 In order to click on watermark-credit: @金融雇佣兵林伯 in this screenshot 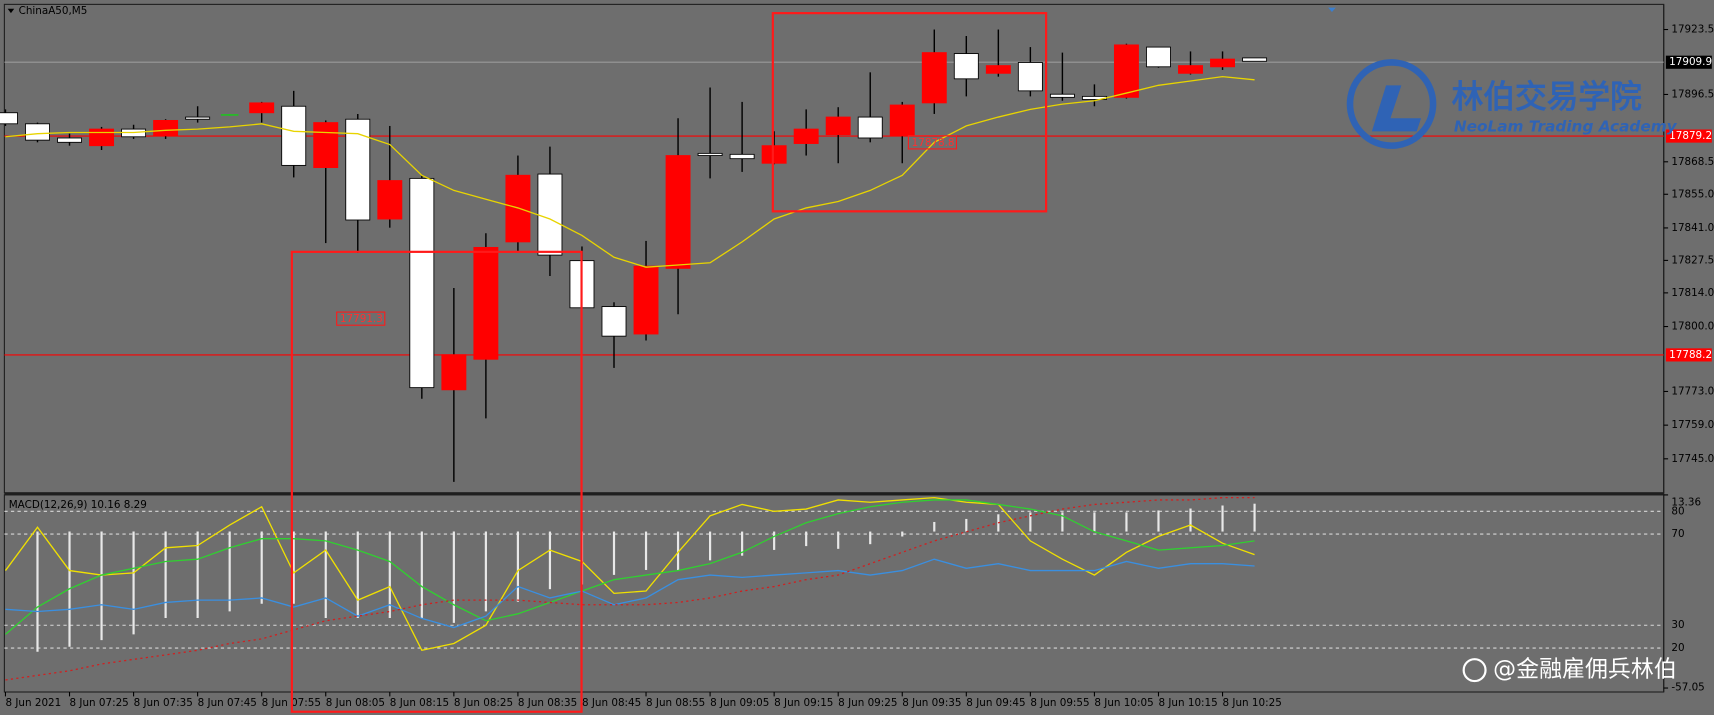, I will do `click(1585, 670)`.